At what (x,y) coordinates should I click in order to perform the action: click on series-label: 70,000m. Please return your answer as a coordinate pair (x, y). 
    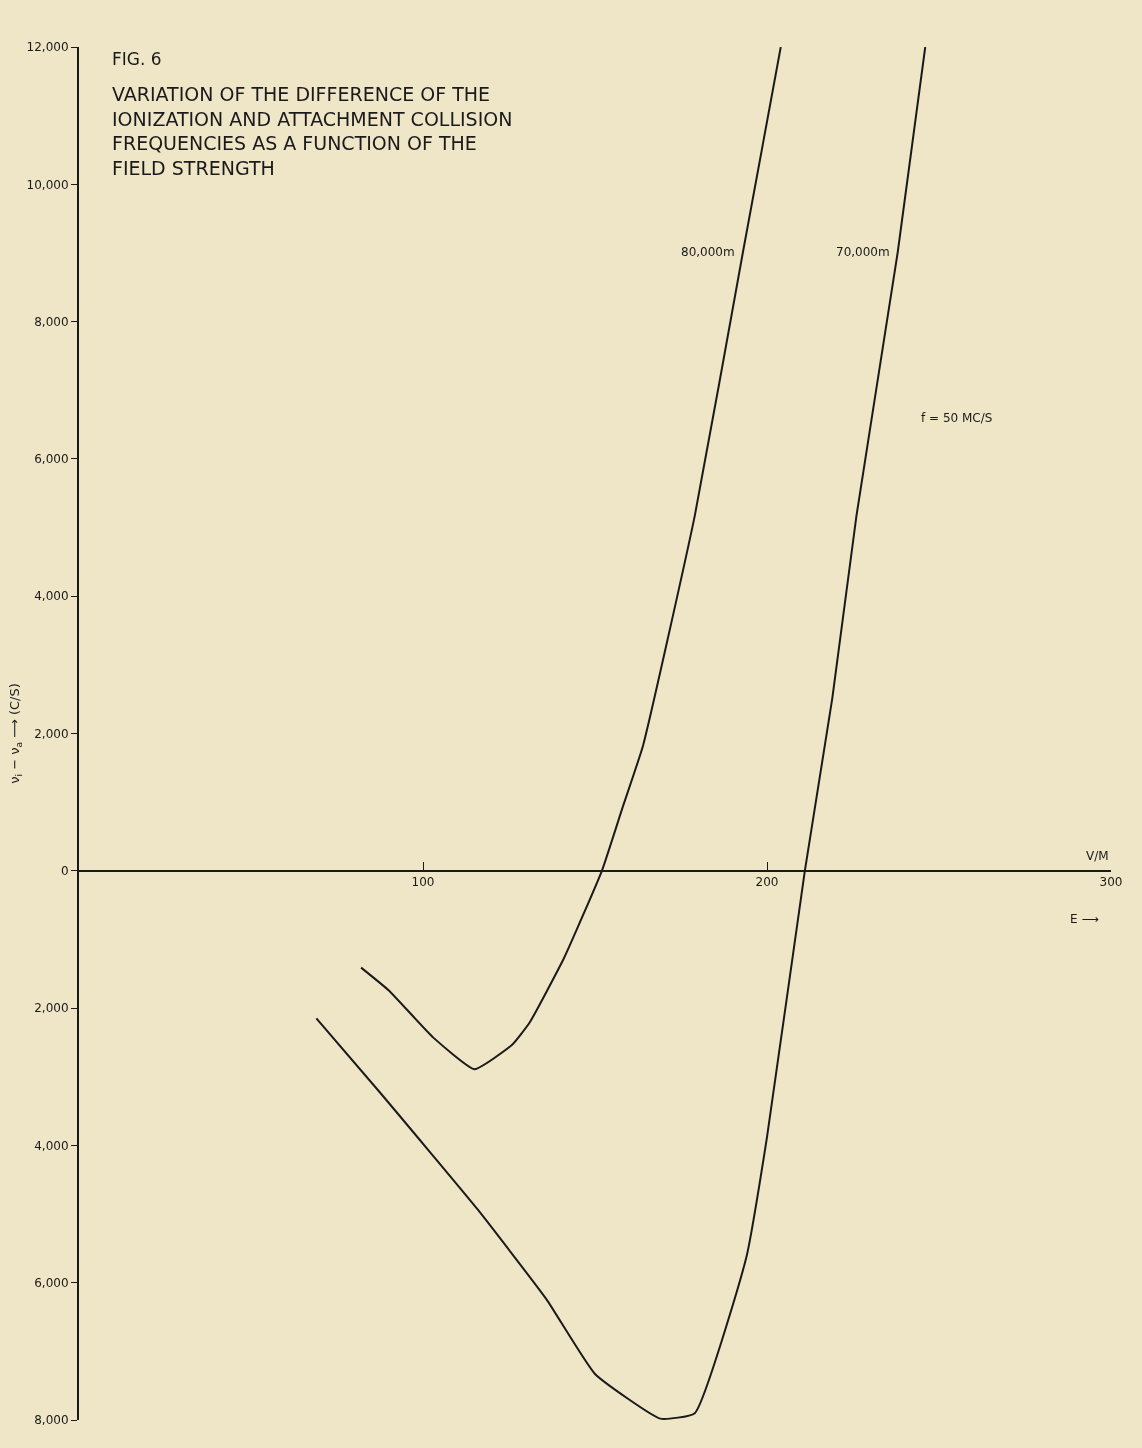
    Looking at the image, I should click on (863, 252).